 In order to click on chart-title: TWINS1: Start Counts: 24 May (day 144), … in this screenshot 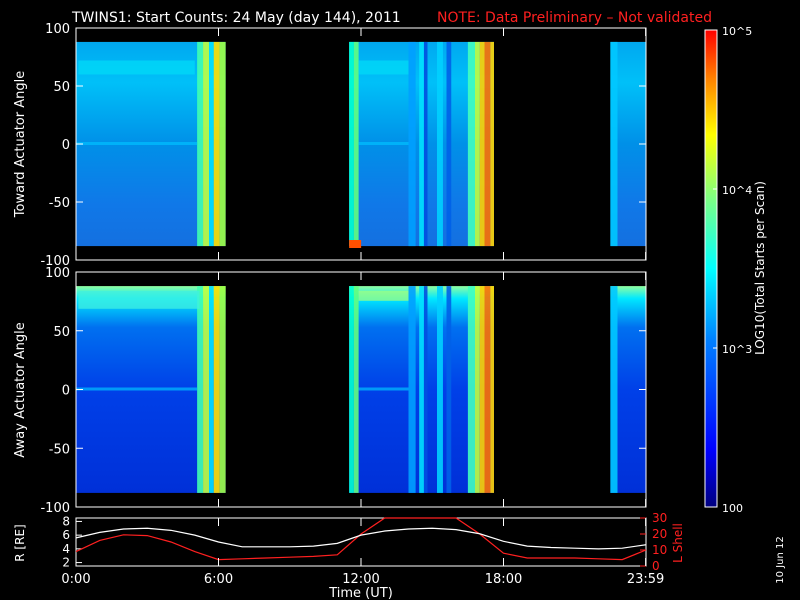, I will do `click(236, 18)`.